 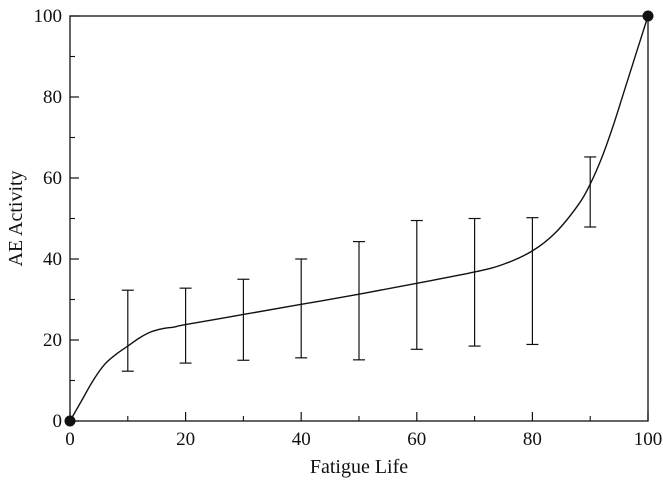 What do you see at coordinates (48, 16) in the screenshot?
I see `y-tick-label: 100` at bounding box center [48, 16].